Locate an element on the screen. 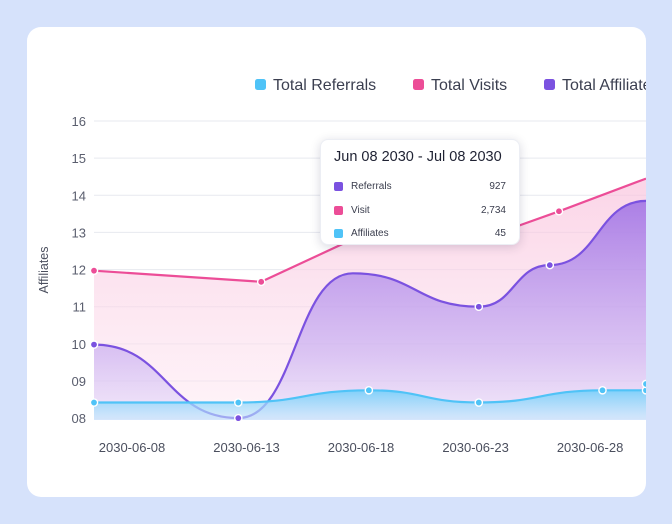 The height and width of the screenshot is (524, 672). y-axis-title: Affiliates is located at coordinates (44, 269).